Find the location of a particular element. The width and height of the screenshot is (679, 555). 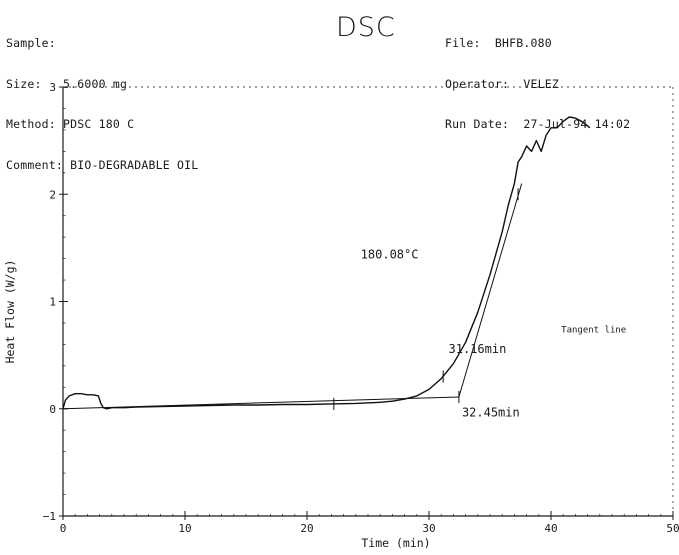

x-axis-title: Time (min) is located at coordinates (395, 543).